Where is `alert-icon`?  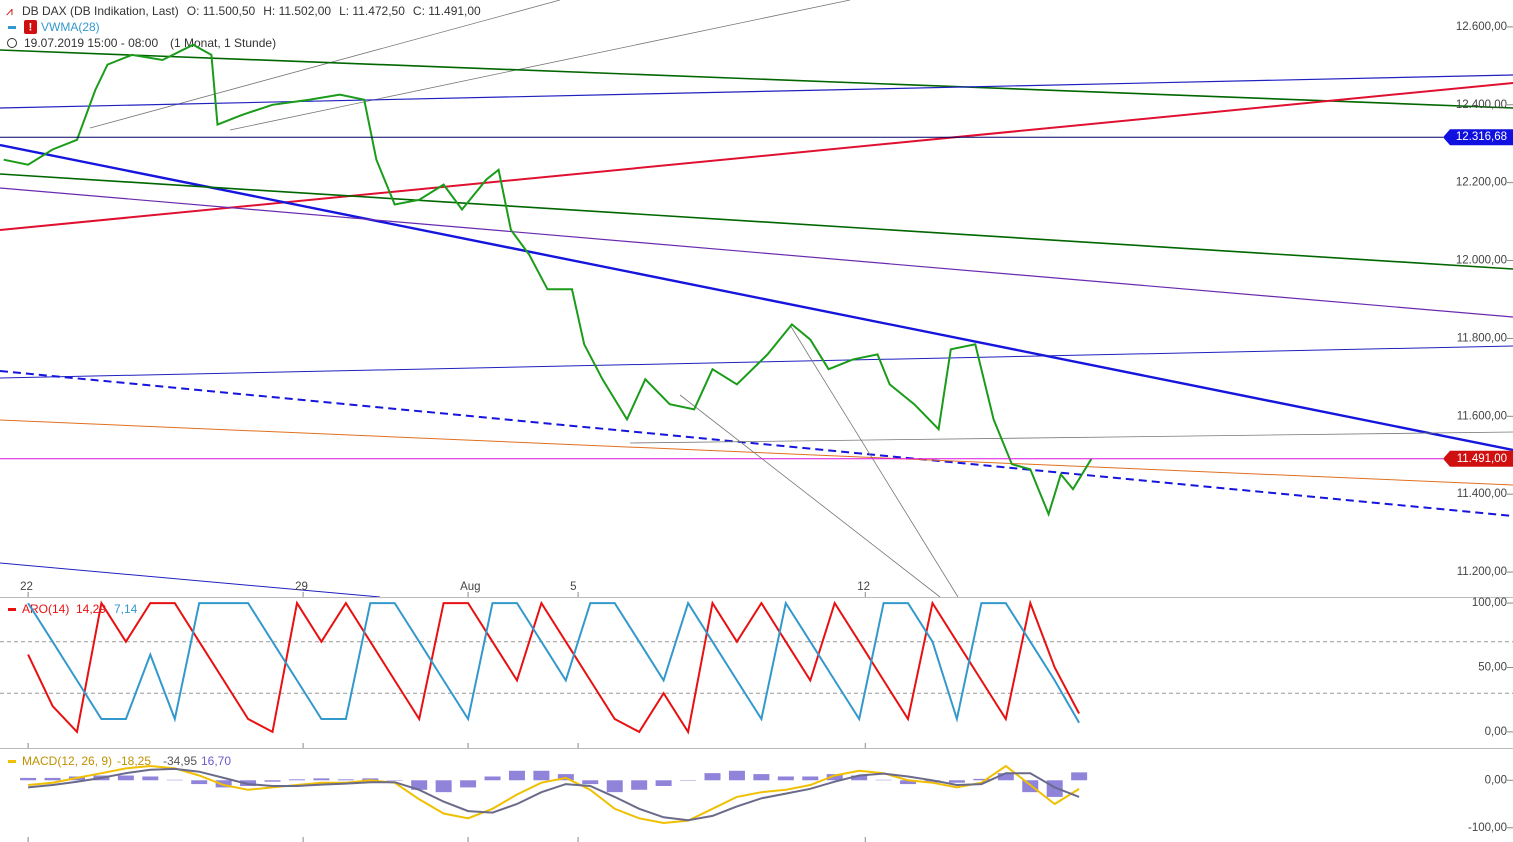 alert-icon is located at coordinates (30, 27).